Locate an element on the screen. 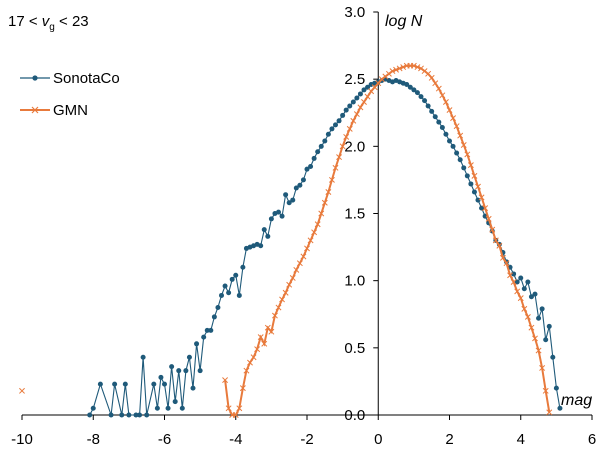 The height and width of the screenshot is (454, 605). condition-suffix: < 23 is located at coordinates (72, 21).